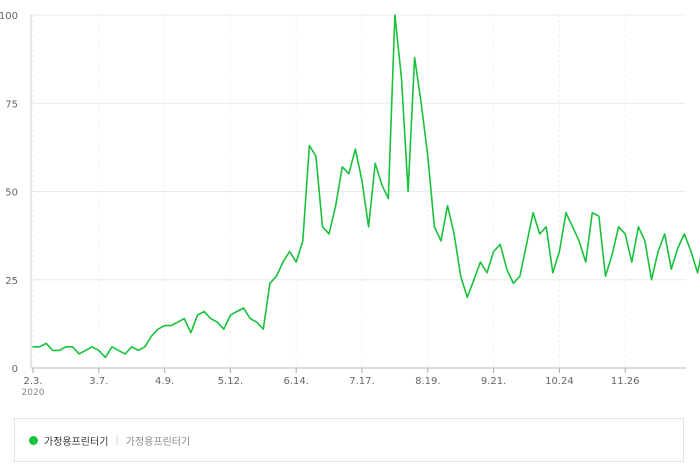  I want to click on legend-sublabel: 가정용프린터기, so click(158, 442).